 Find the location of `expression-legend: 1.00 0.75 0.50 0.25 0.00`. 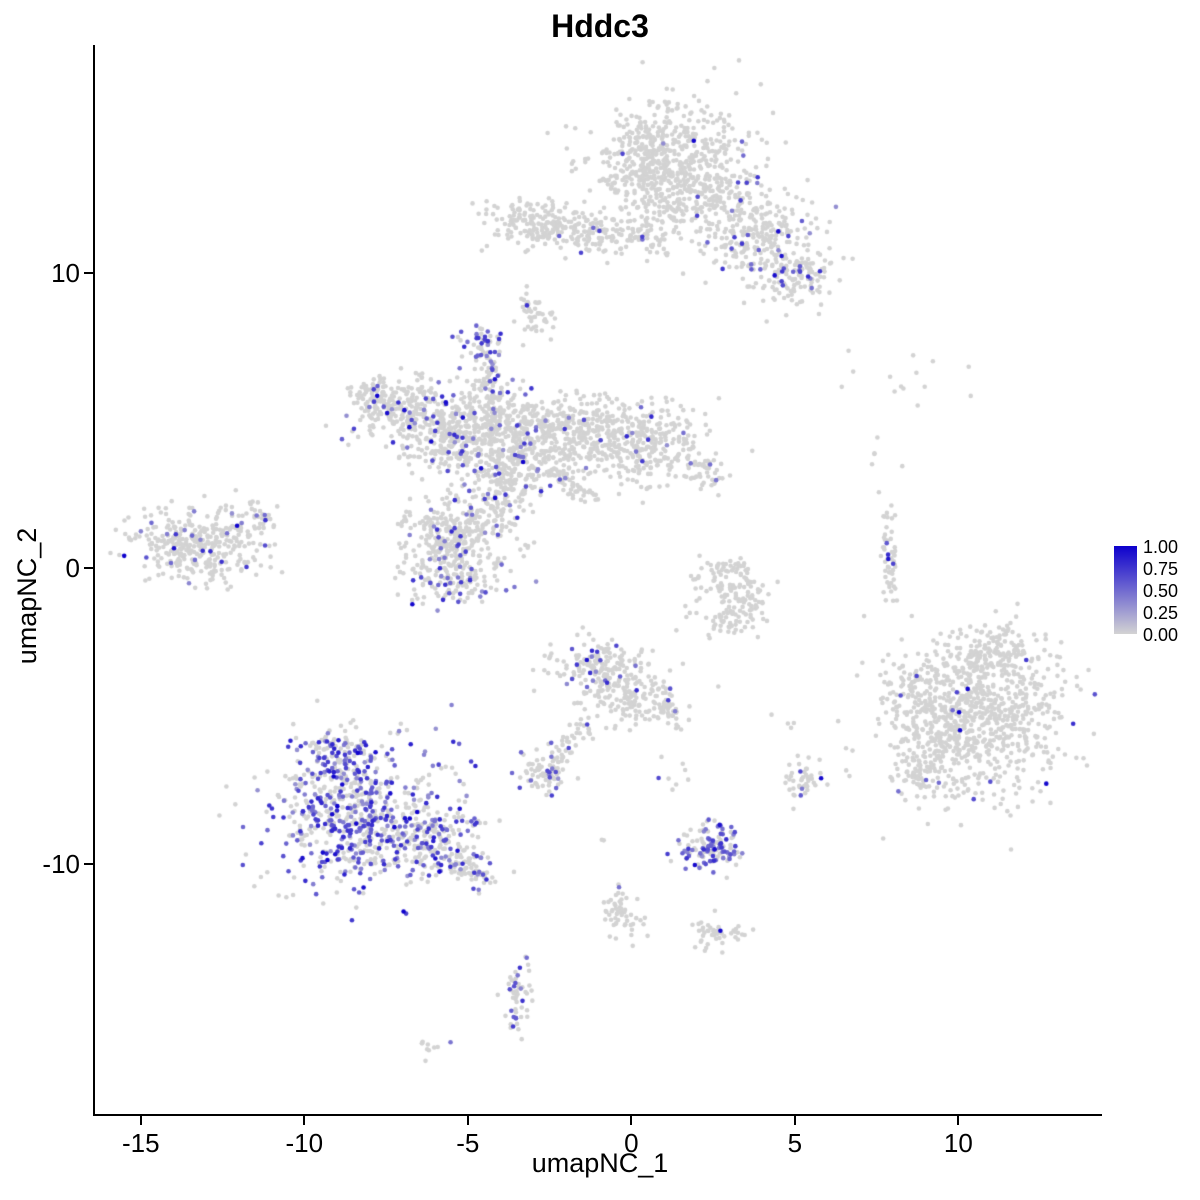

expression-legend: 1.00 0.75 0.50 0.25 0.00 is located at coordinates (1156, 593).